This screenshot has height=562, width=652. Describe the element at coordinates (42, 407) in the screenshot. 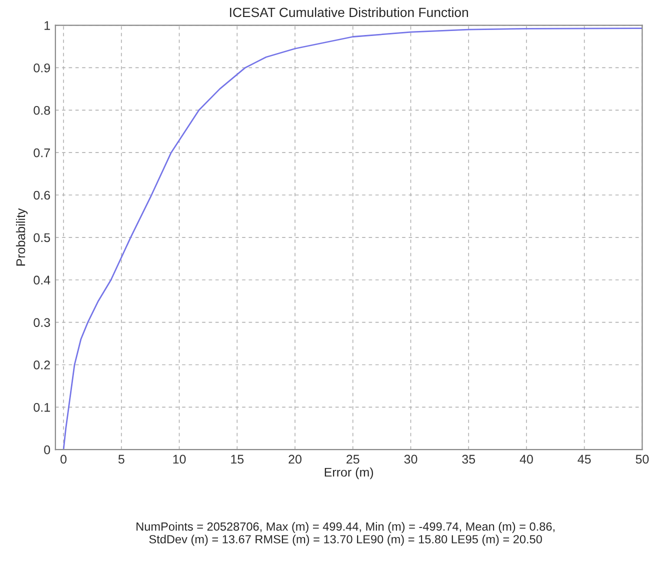

I see `y-tick-label: 0.1` at that location.